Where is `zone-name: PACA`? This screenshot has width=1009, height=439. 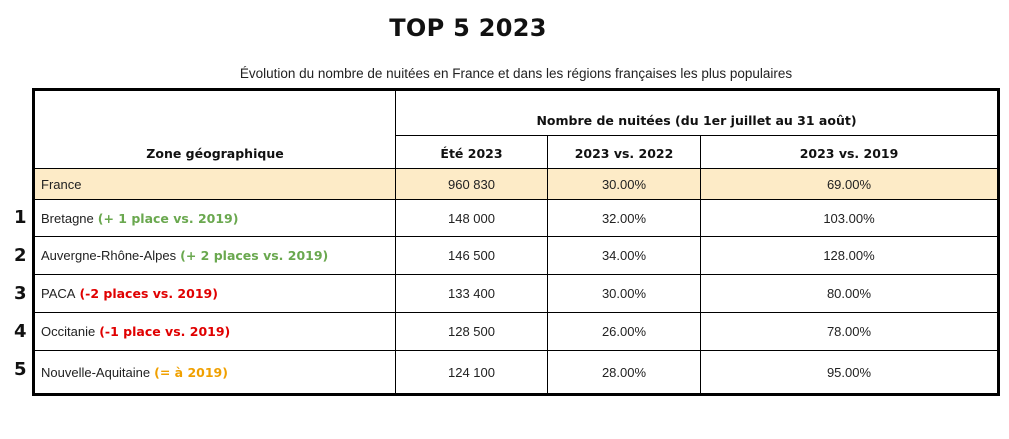
zone-name: PACA is located at coordinates (58, 293).